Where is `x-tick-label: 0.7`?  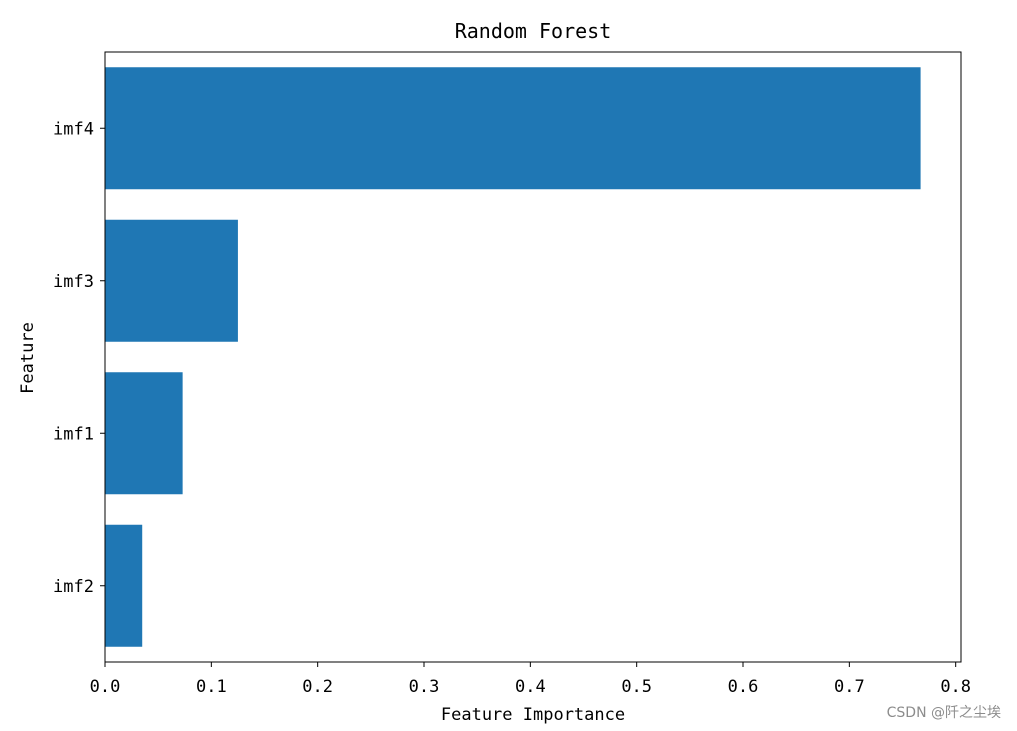 x-tick-label: 0.7 is located at coordinates (849, 687).